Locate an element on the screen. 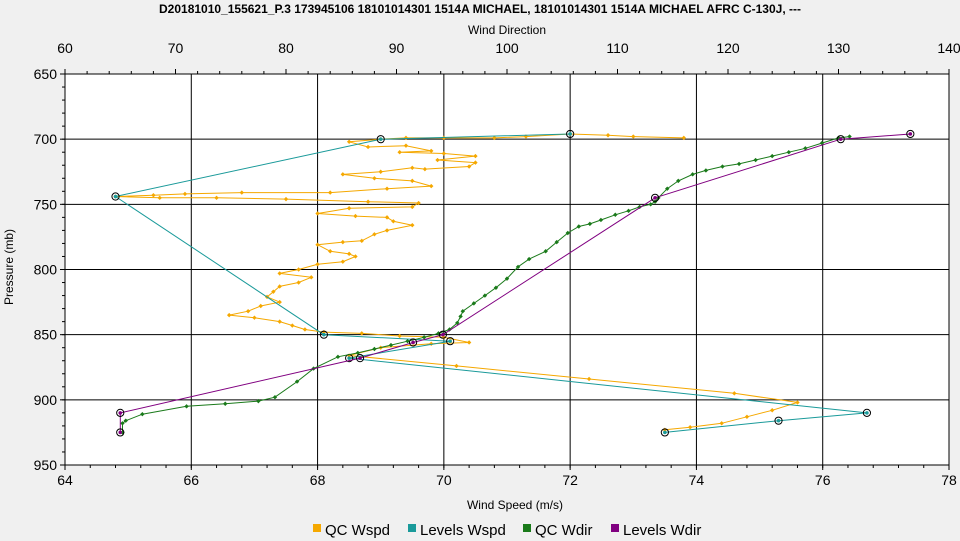  x-bottom-tick-label: 70 is located at coordinates (444, 480).